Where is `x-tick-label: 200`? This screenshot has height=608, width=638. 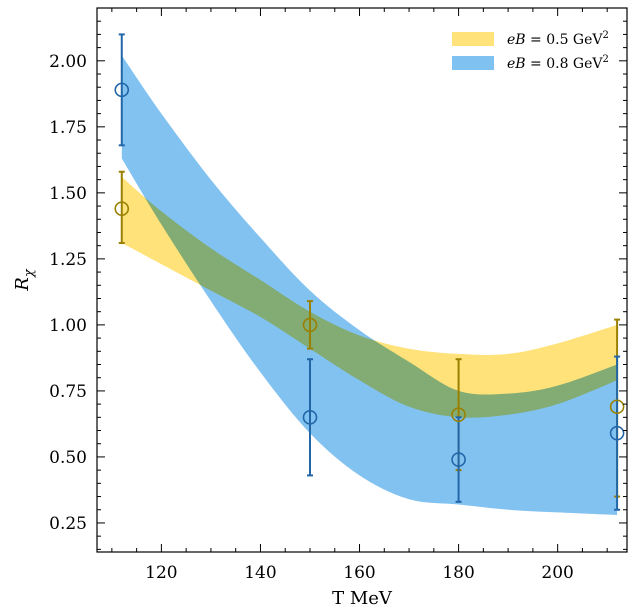
x-tick-label: 200 is located at coordinates (557, 573).